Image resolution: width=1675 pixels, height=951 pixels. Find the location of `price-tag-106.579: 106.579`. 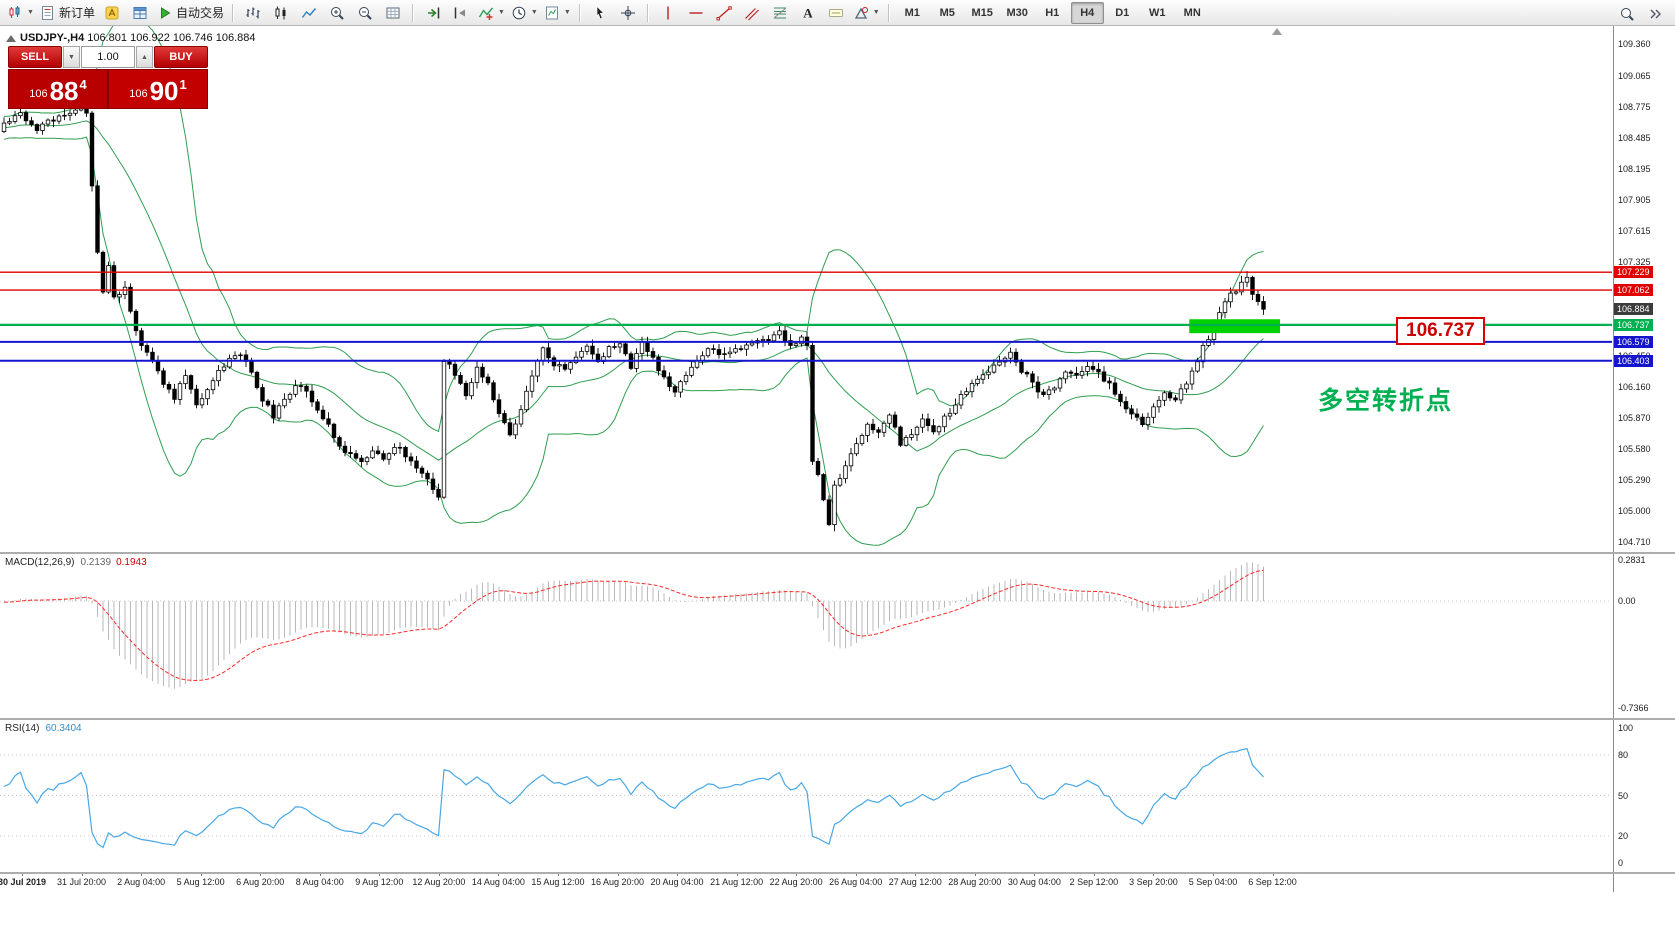

price-tag-106.579: 106.579 is located at coordinates (1633, 341).